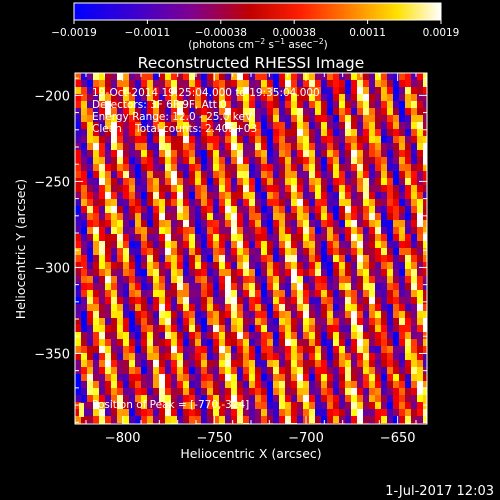  Describe the element at coordinates (367, 33) in the screenshot. I see `colorbar-tick-label: 0.0011` at that location.